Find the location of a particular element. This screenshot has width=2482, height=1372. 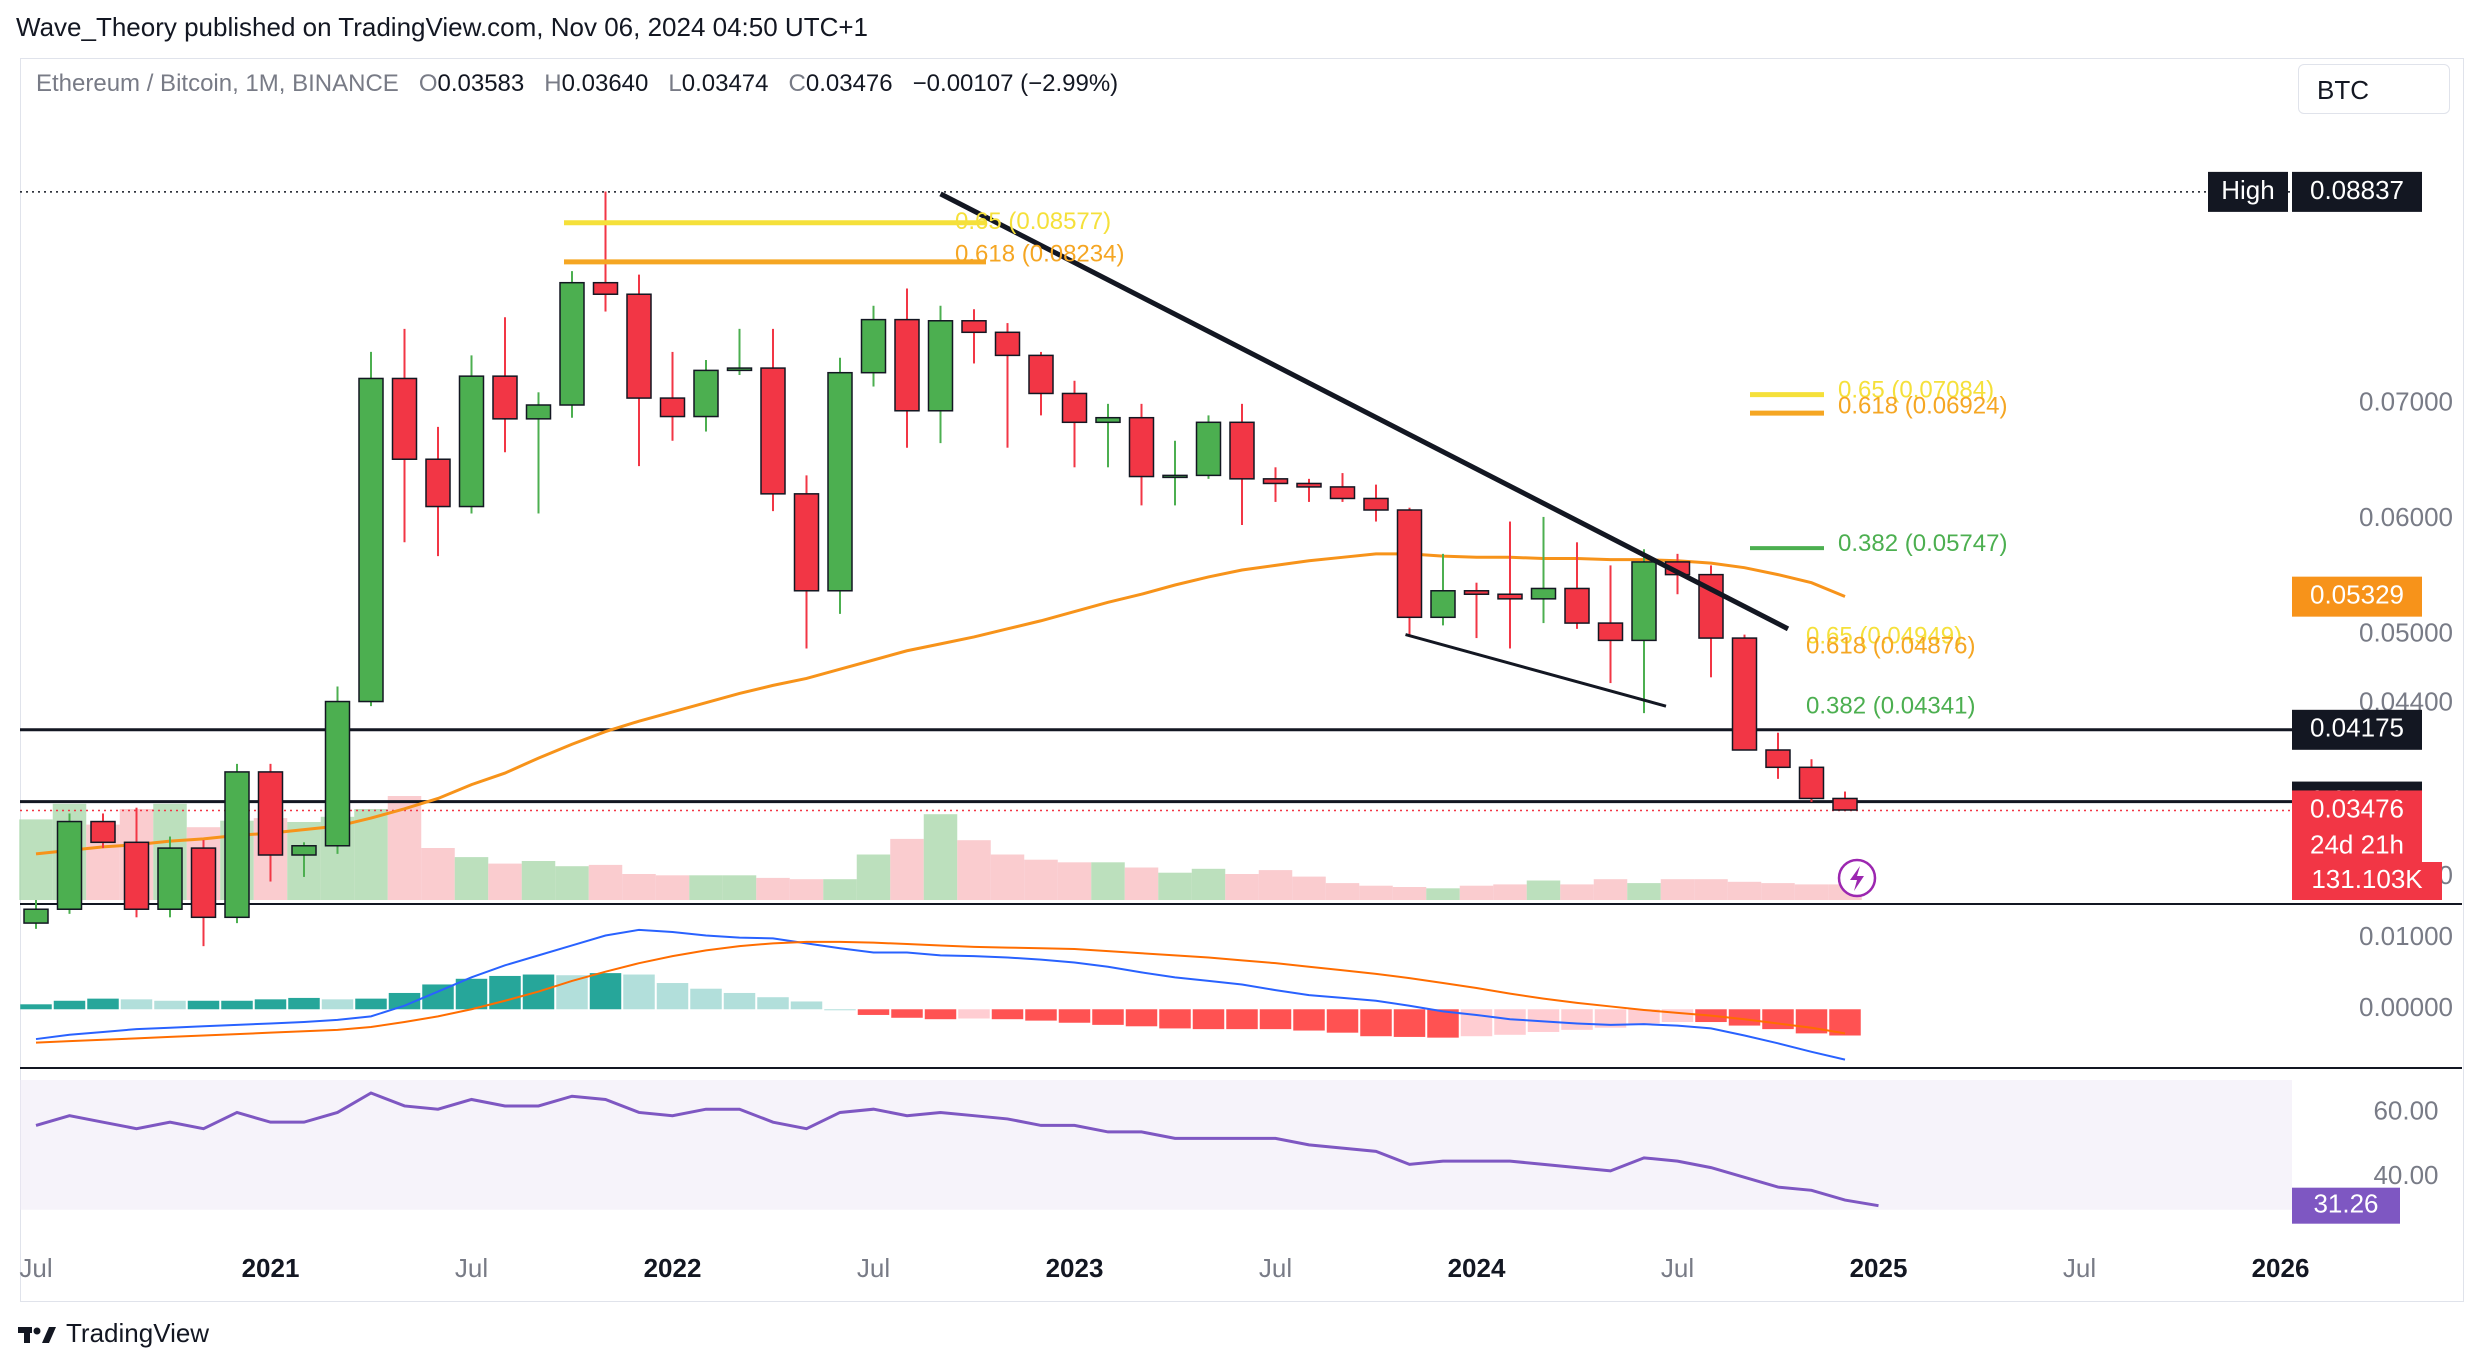

tradingview-brand: TradingView is located at coordinates (113, 1333).